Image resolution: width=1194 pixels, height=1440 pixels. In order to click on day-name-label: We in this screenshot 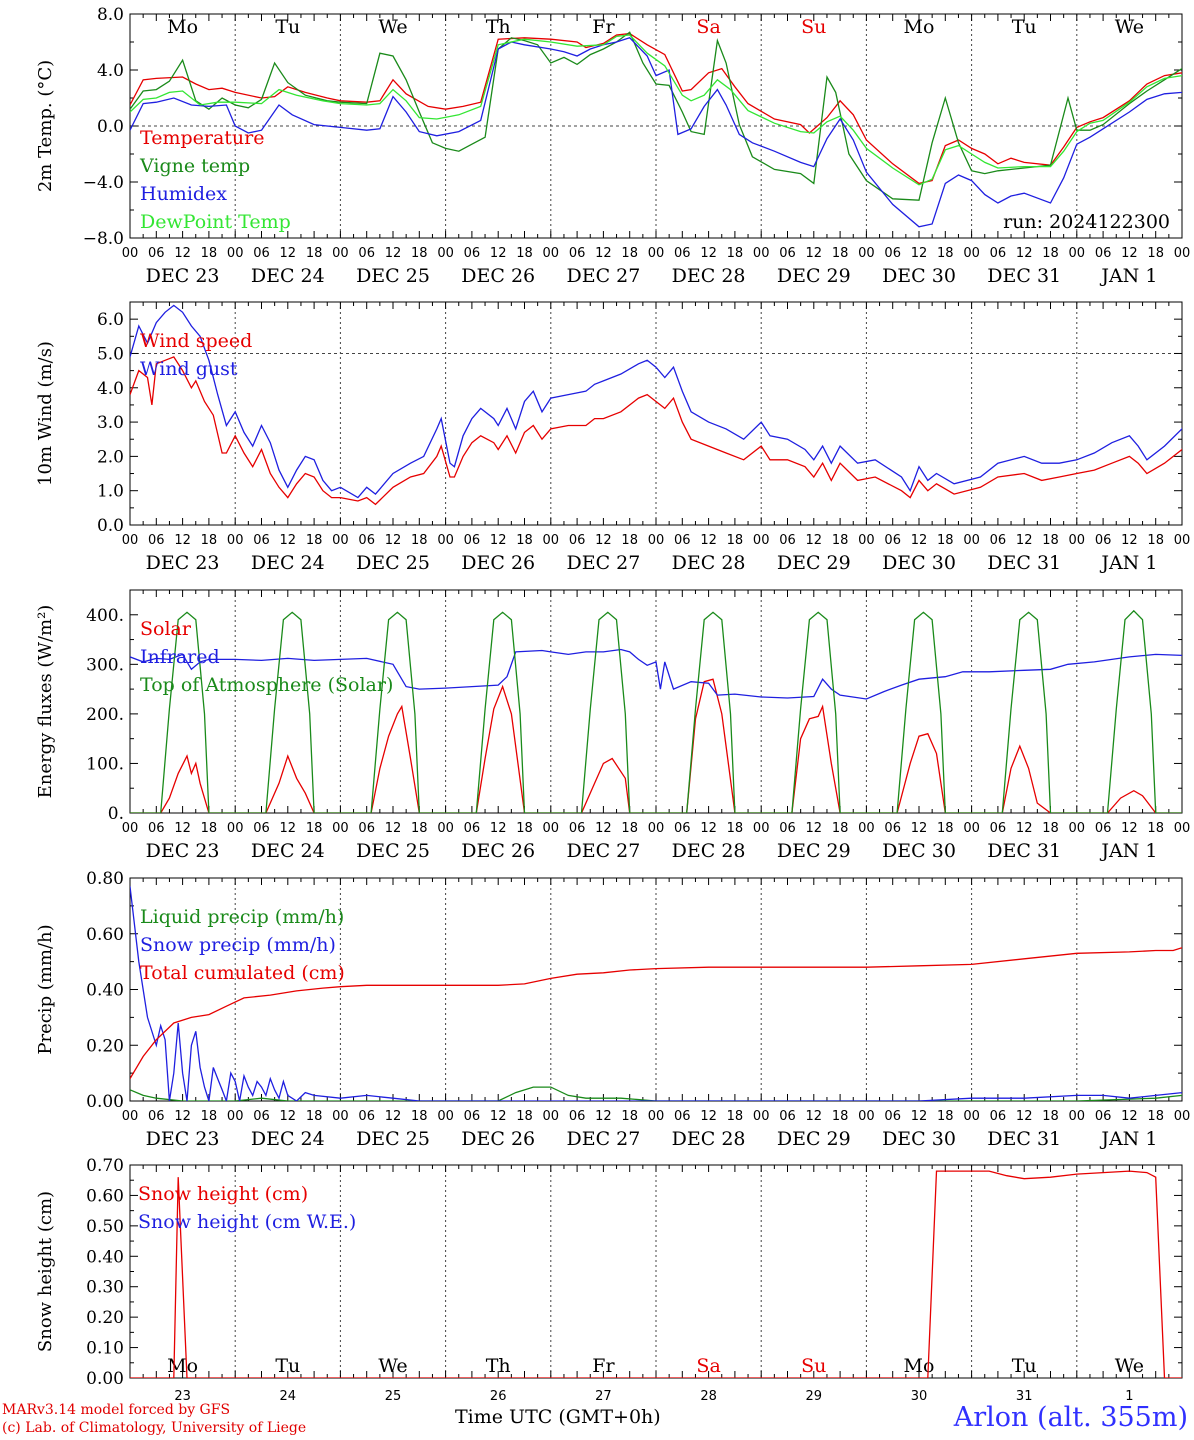, I will do `click(1129, 27)`.